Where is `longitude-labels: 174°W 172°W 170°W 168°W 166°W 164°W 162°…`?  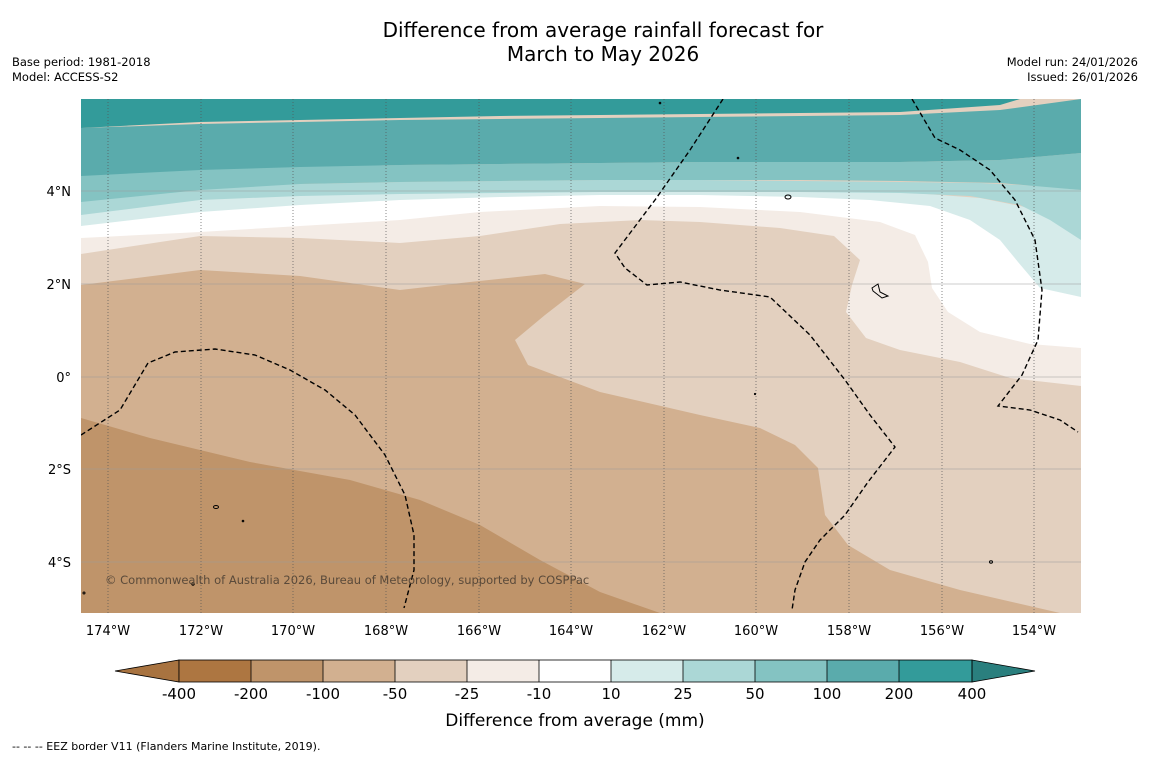 longitude-labels: 174°W 172°W 170°W 168°W 166°W 164°W 162°… is located at coordinates (571, 631).